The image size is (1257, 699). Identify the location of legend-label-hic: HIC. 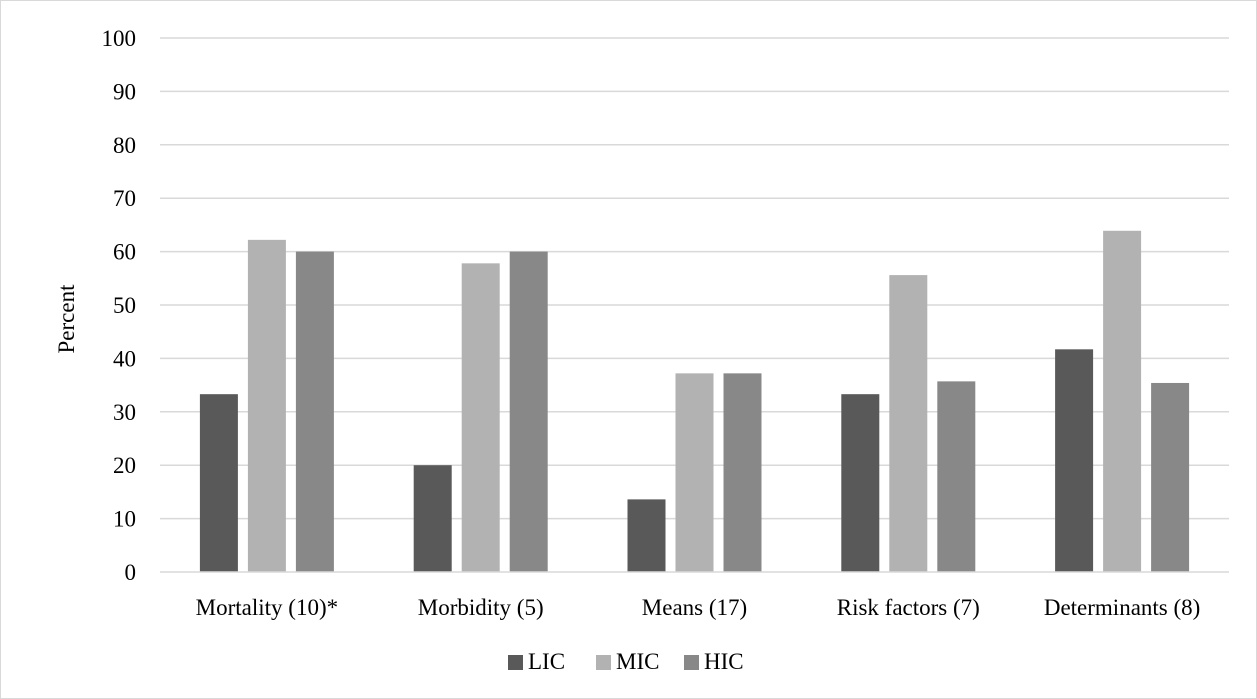
(724, 661).